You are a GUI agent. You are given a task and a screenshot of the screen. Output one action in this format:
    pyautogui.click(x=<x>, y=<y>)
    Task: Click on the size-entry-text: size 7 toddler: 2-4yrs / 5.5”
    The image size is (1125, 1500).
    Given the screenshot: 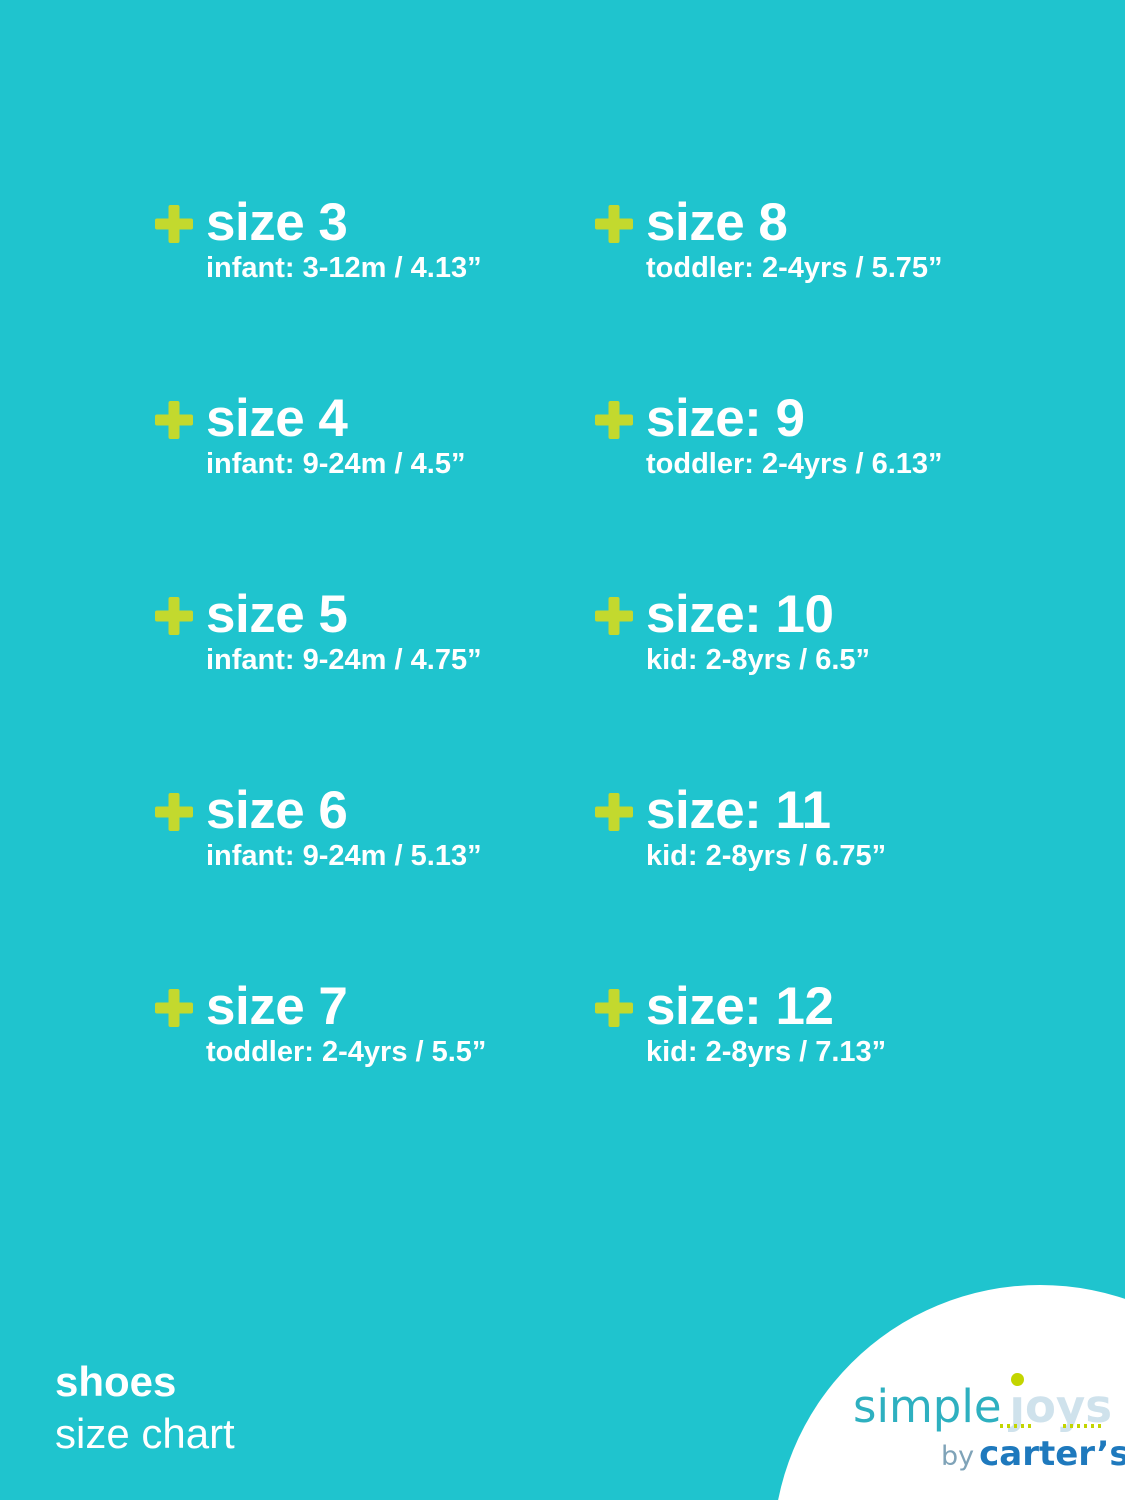 What is the action you would take?
    pyautogui.click(x=346, y=1024)
    